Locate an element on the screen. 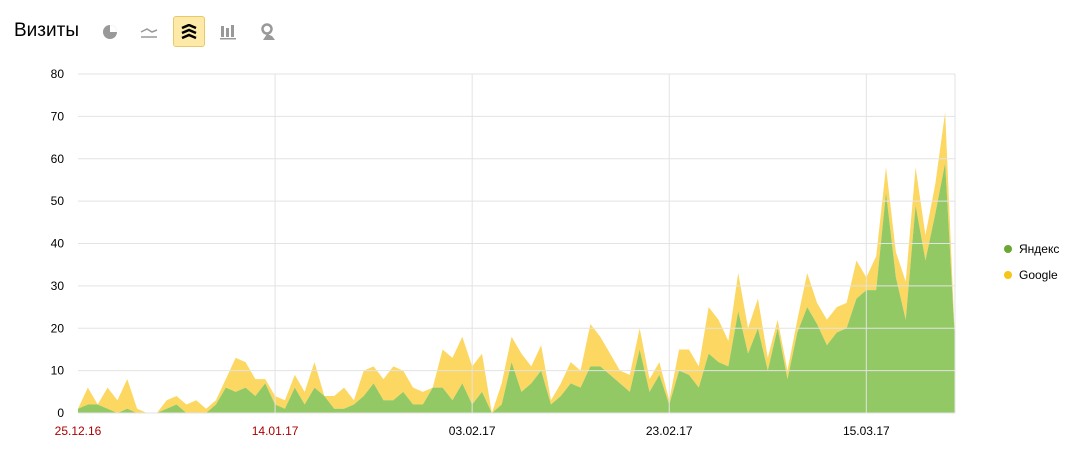 This screenshot has height=455, width=1084. y-tick-label: 60 is located at coordinates (58, 159).